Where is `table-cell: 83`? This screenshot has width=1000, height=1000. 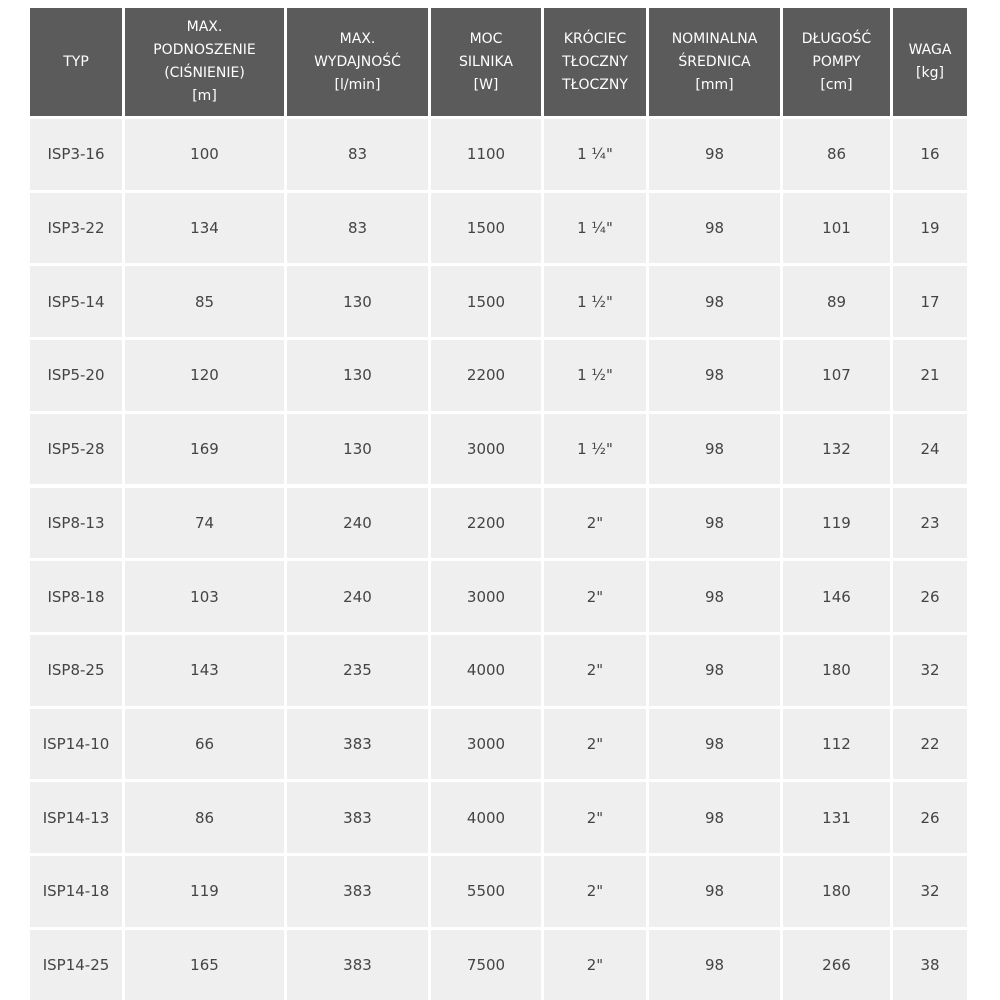 table-cell: 83 is located at coordinates (357, 154).